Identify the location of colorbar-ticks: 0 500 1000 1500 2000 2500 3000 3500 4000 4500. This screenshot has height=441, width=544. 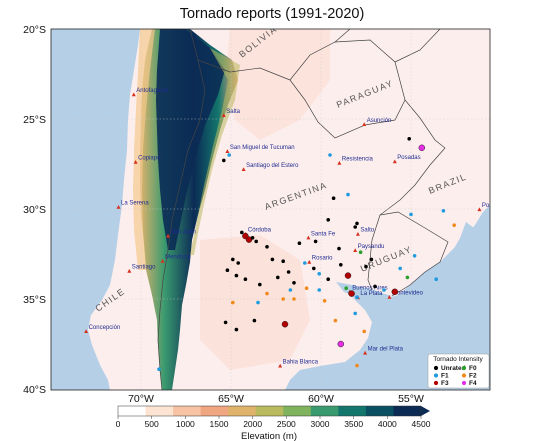
(273, 422).